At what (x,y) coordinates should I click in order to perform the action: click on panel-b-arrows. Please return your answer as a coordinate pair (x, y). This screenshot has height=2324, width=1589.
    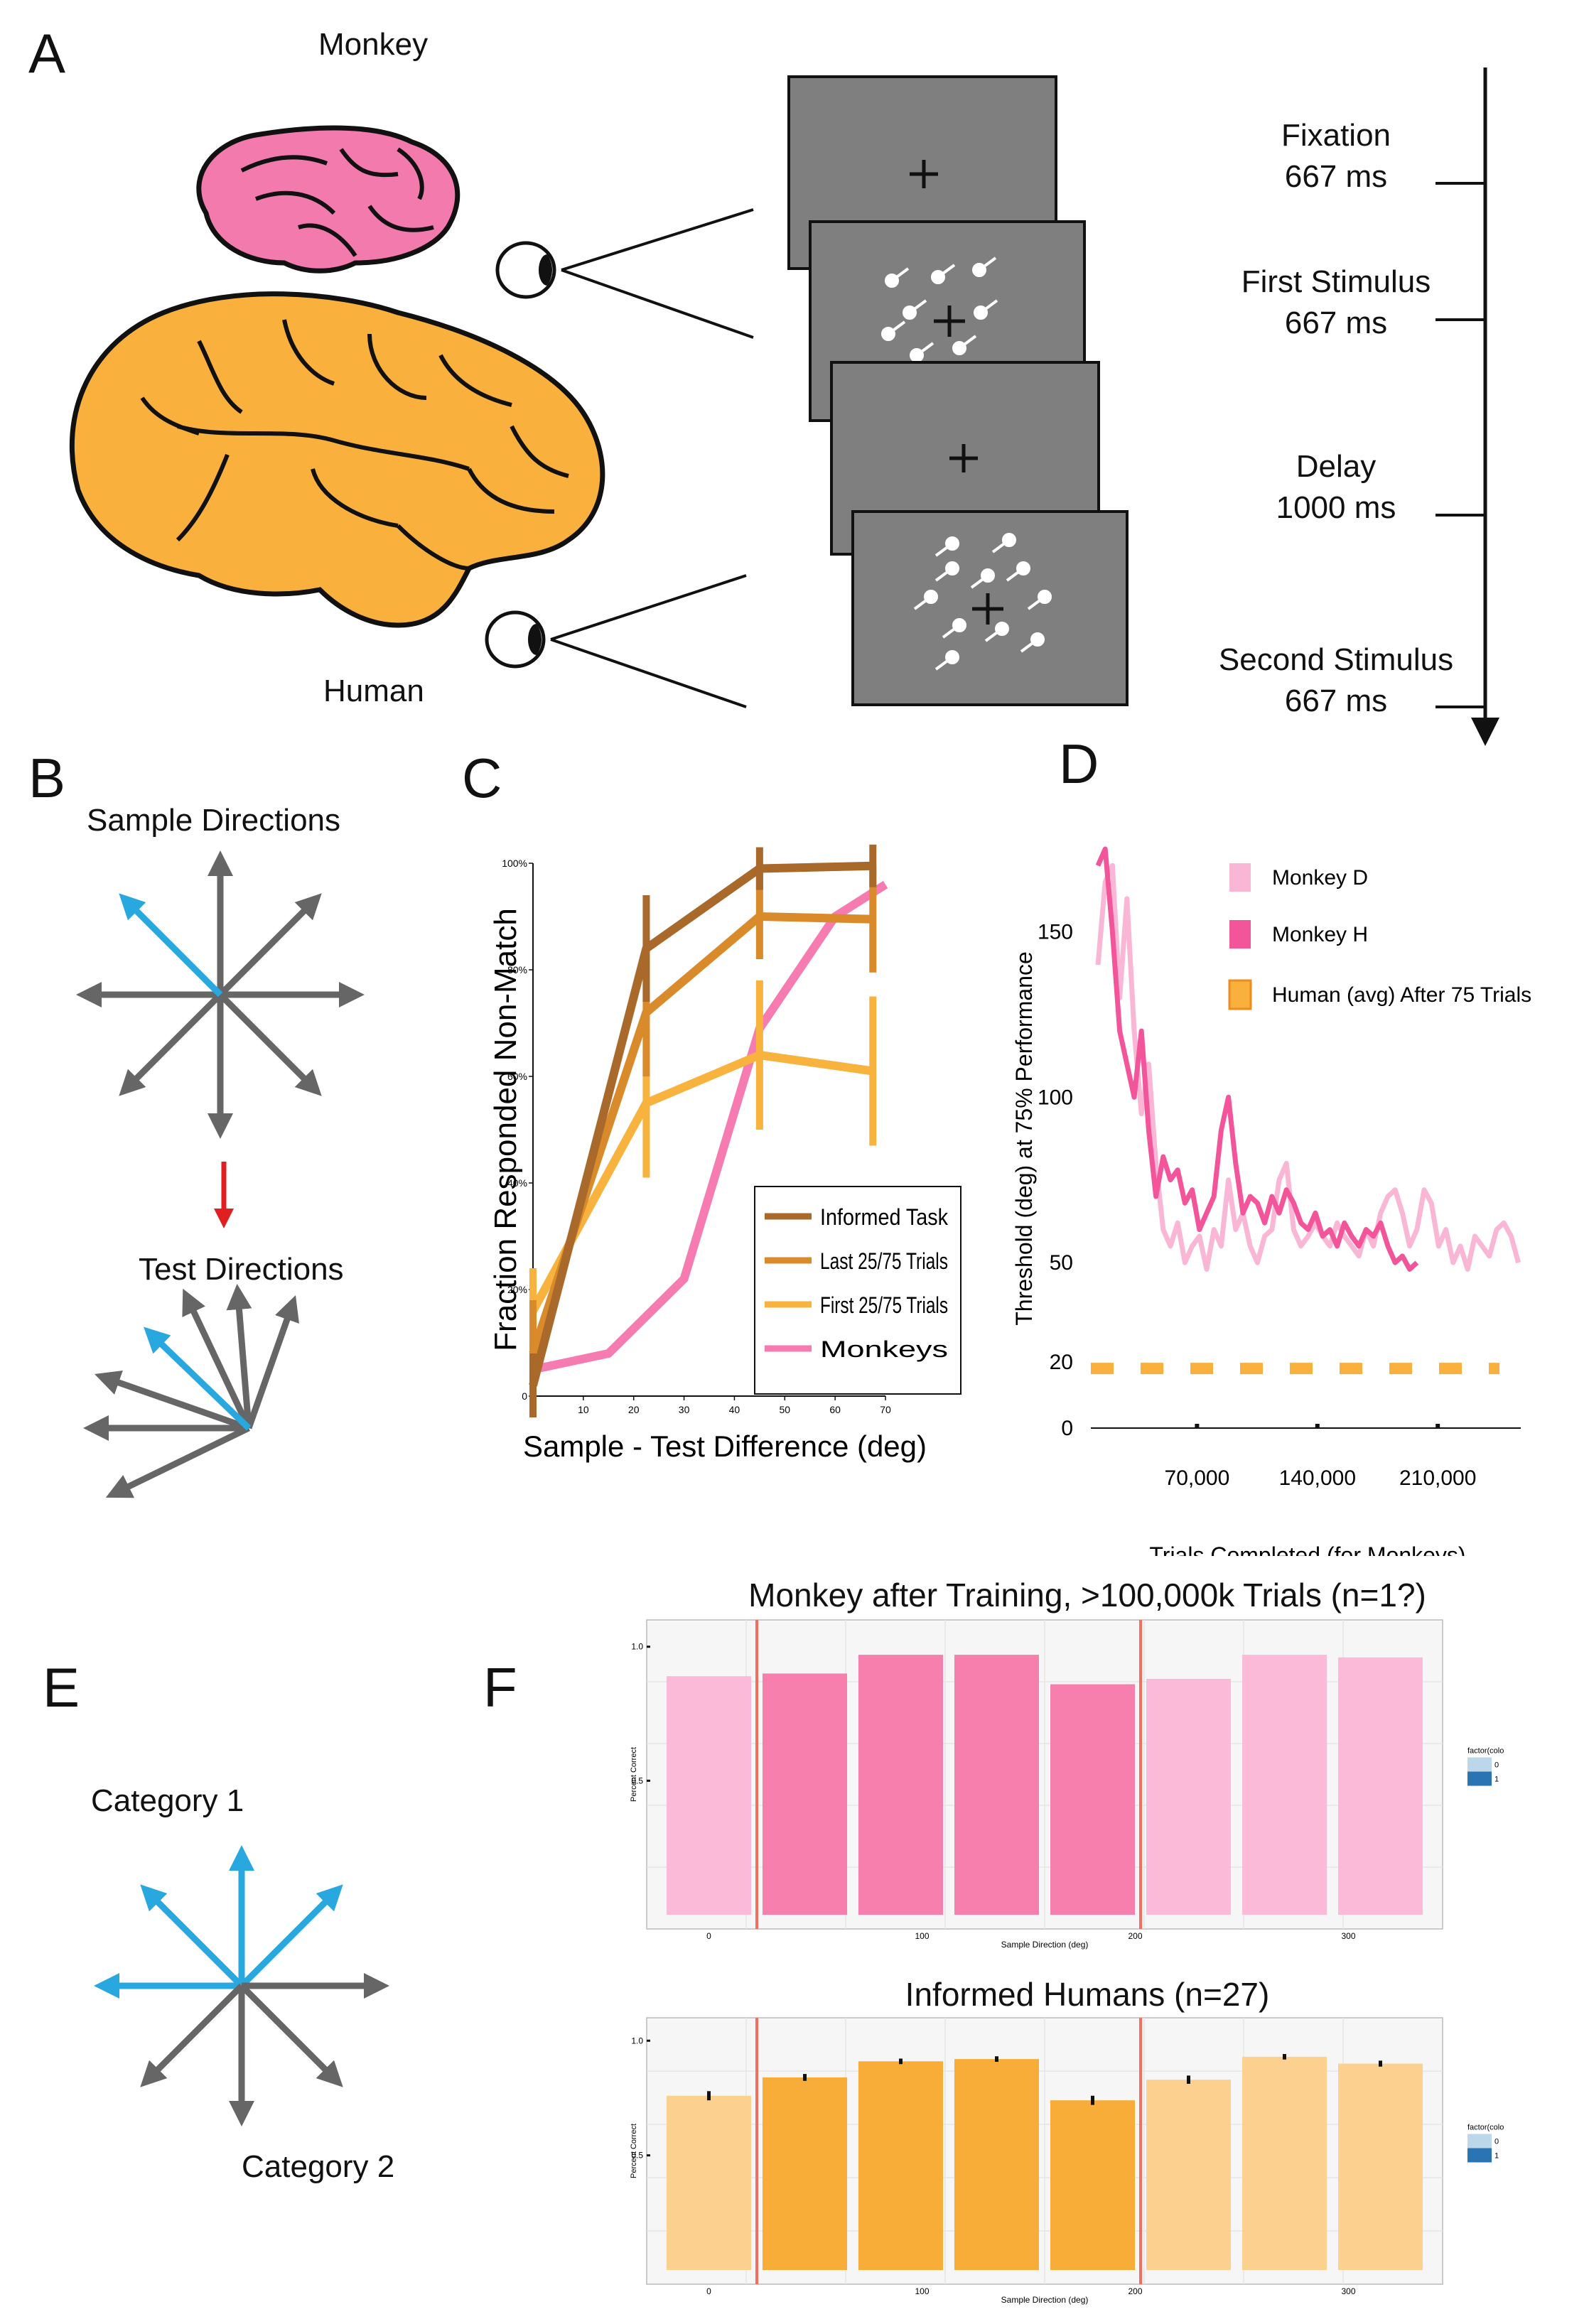
    Looking at the image, I should click on (220, 1174).